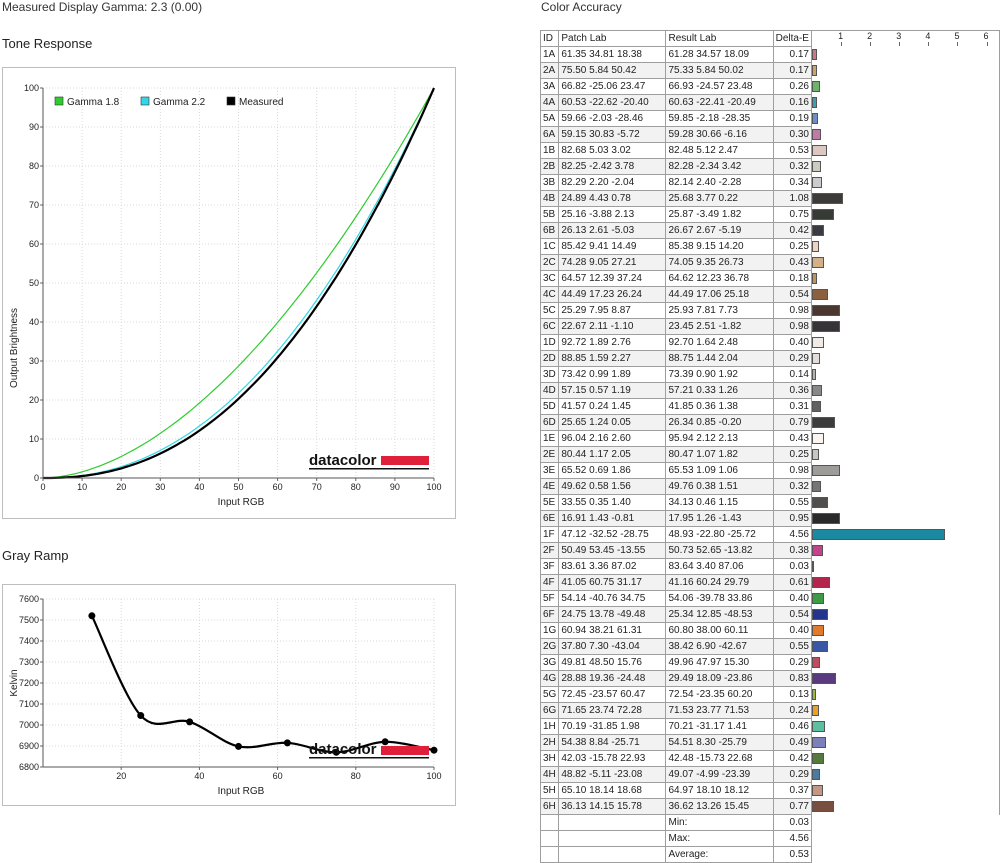 The width and height of the screenshot is (1000, 863). What do you see at coordinates (395, 487) in the screenshot?
I see `tone-xtick: 90` at bounding box center [395, 487].